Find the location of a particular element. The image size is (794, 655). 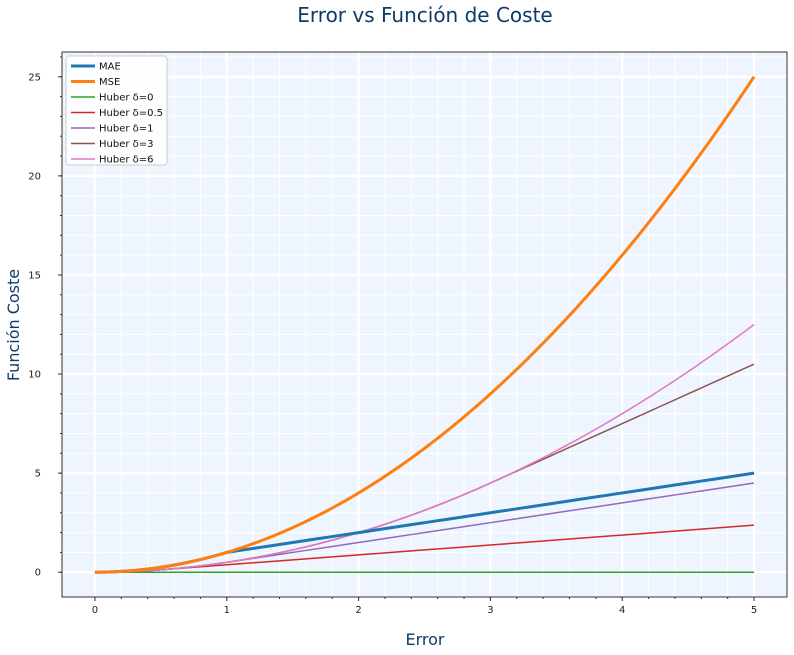

legend-label: Huber δ=1 is located at coordinates (126, 129).